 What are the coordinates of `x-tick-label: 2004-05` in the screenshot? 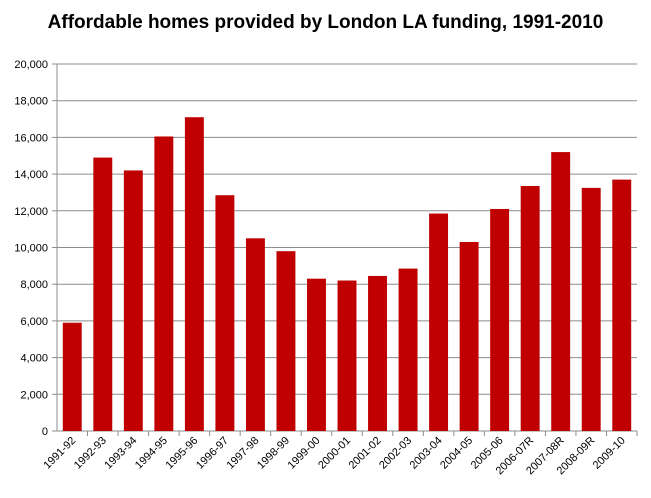 It's located at (456, 453).